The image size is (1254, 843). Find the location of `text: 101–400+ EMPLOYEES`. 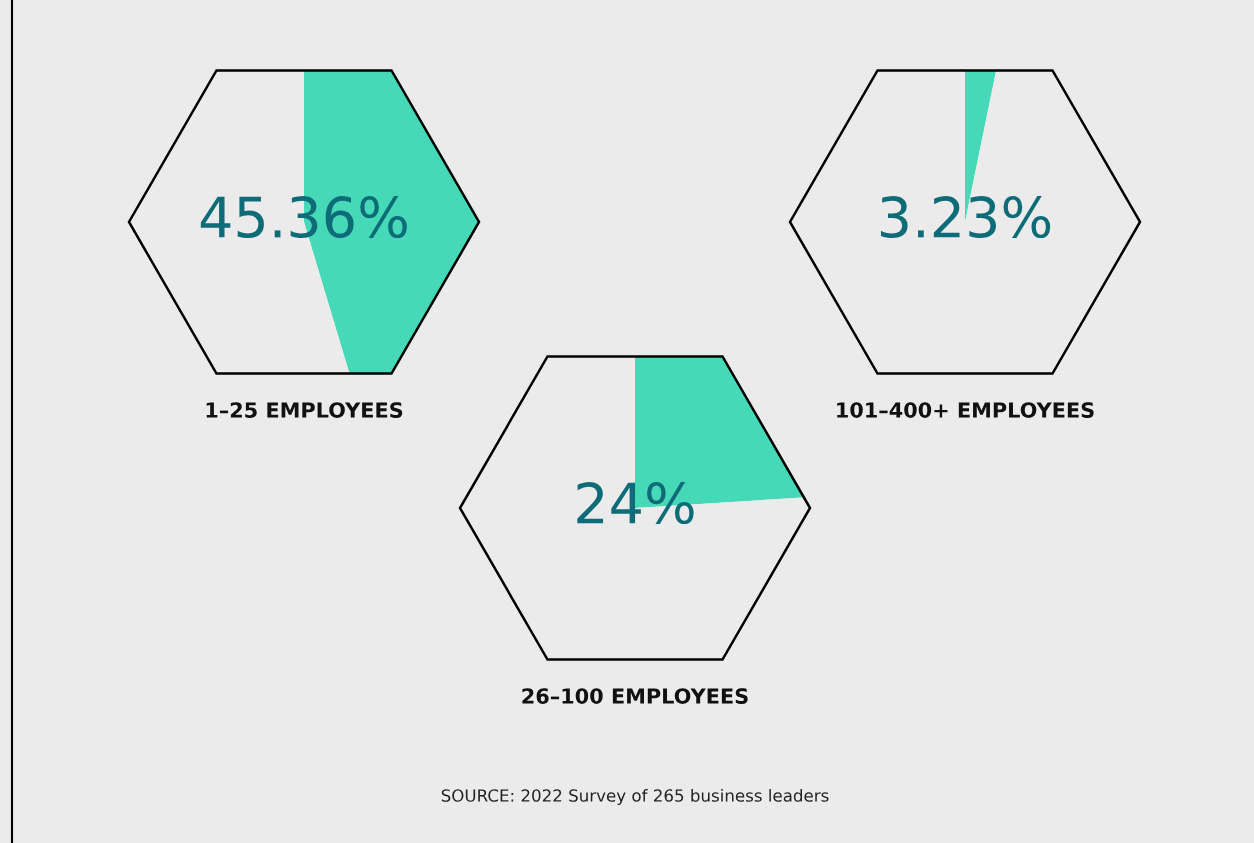

text: 101–400+ EMPLOYEES is located at coordinates (965, 410).